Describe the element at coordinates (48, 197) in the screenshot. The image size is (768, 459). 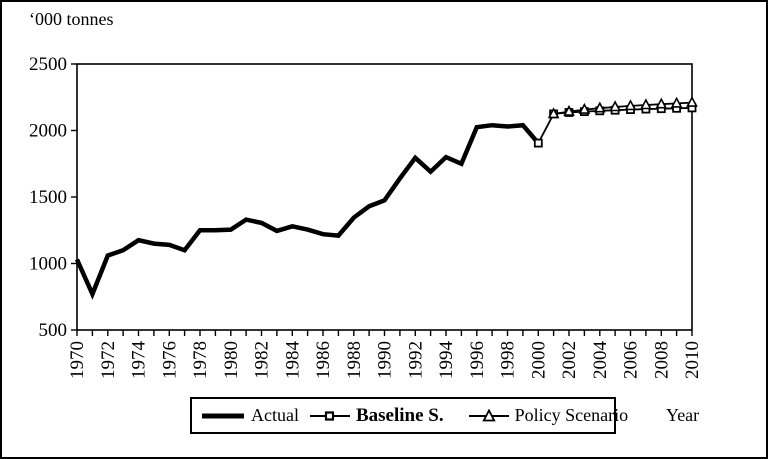
I see `y-tick-label: 1500` at that location.